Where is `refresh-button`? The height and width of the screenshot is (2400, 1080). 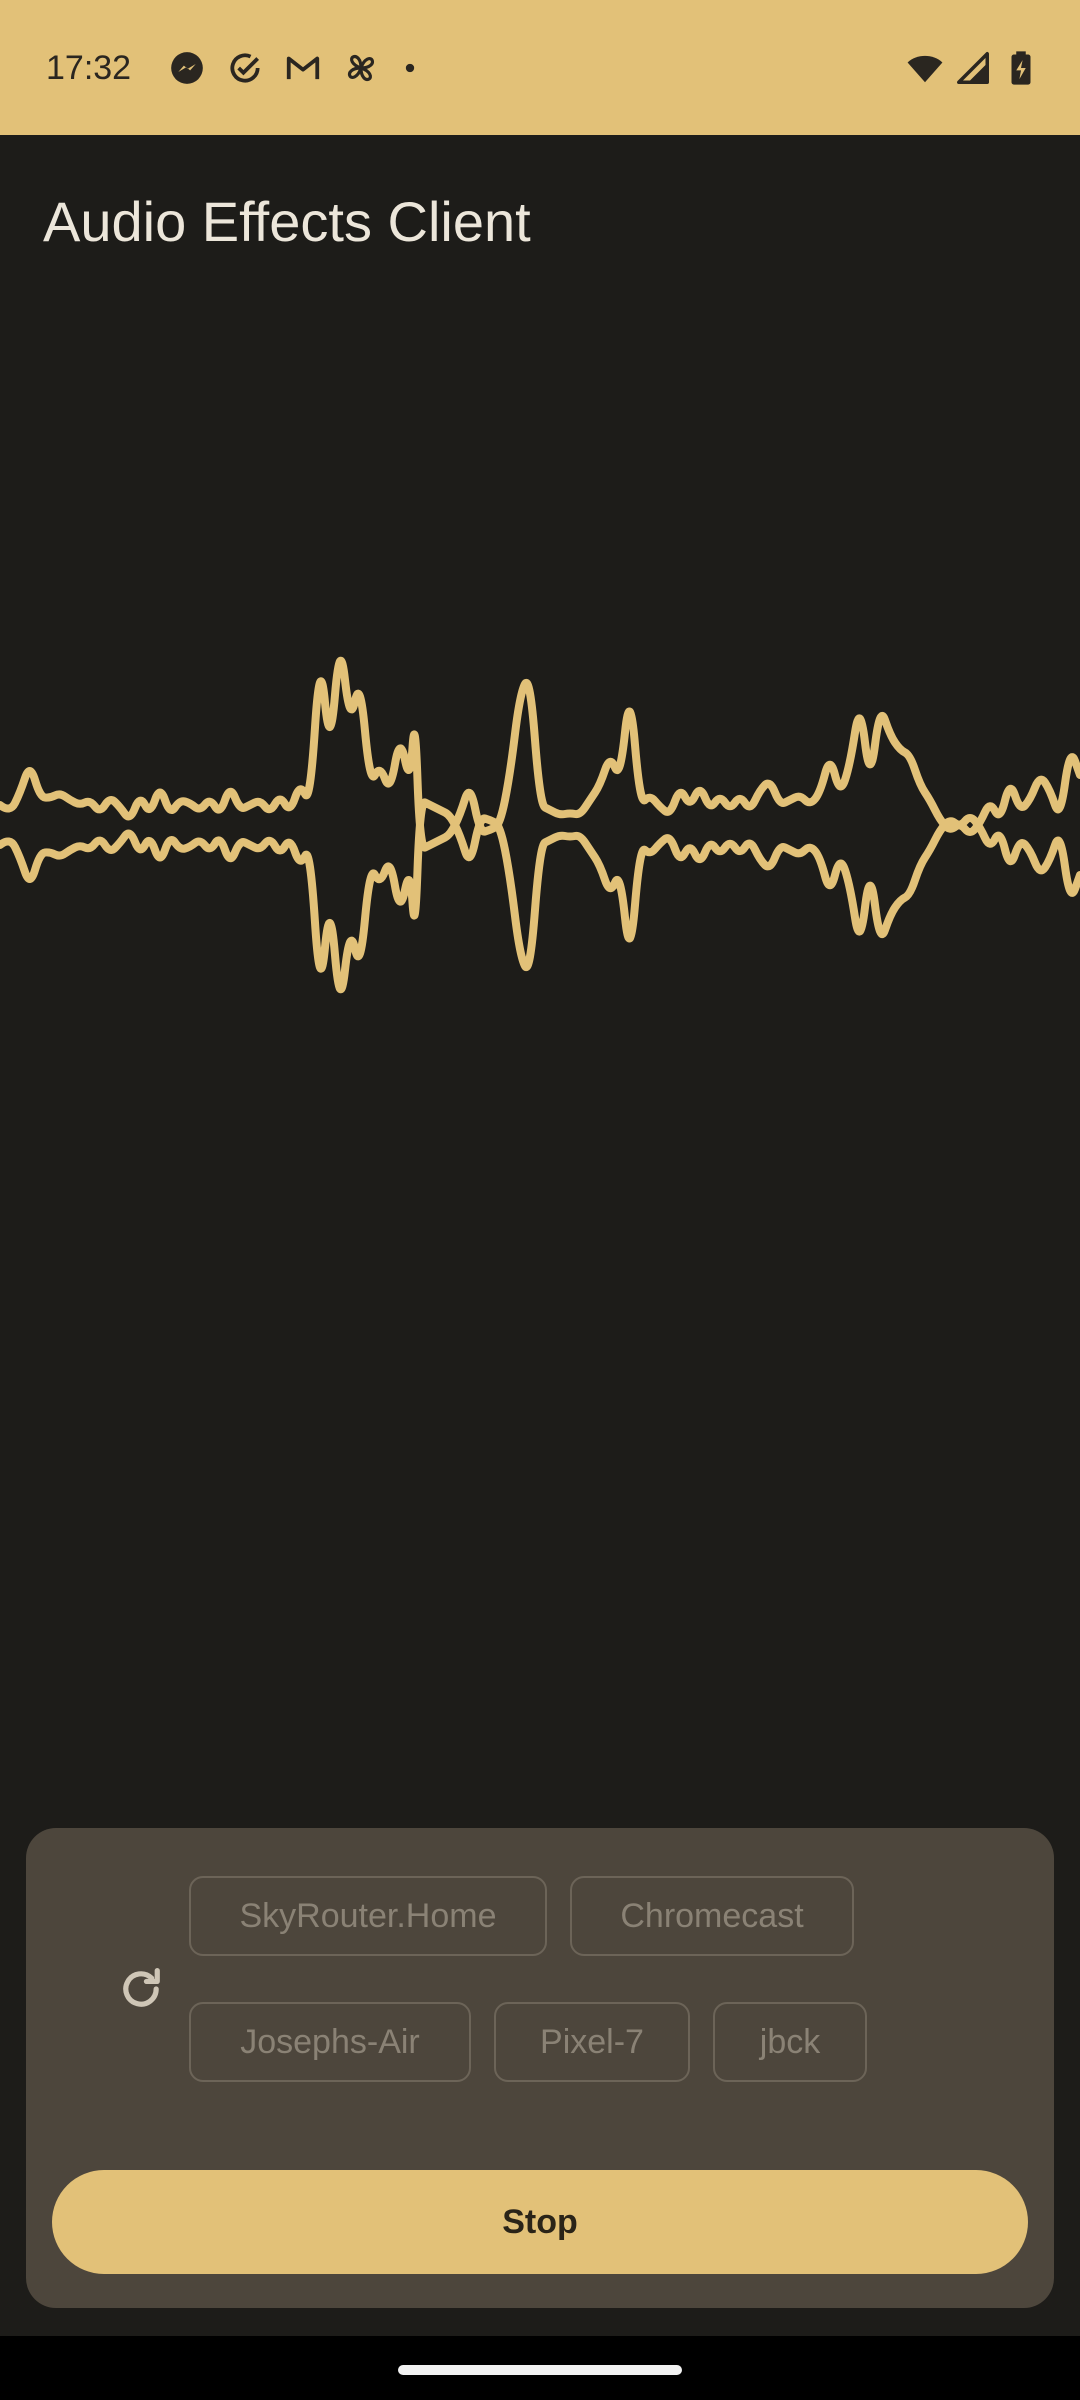
refresh-button is located at coordinates (141, 1989).